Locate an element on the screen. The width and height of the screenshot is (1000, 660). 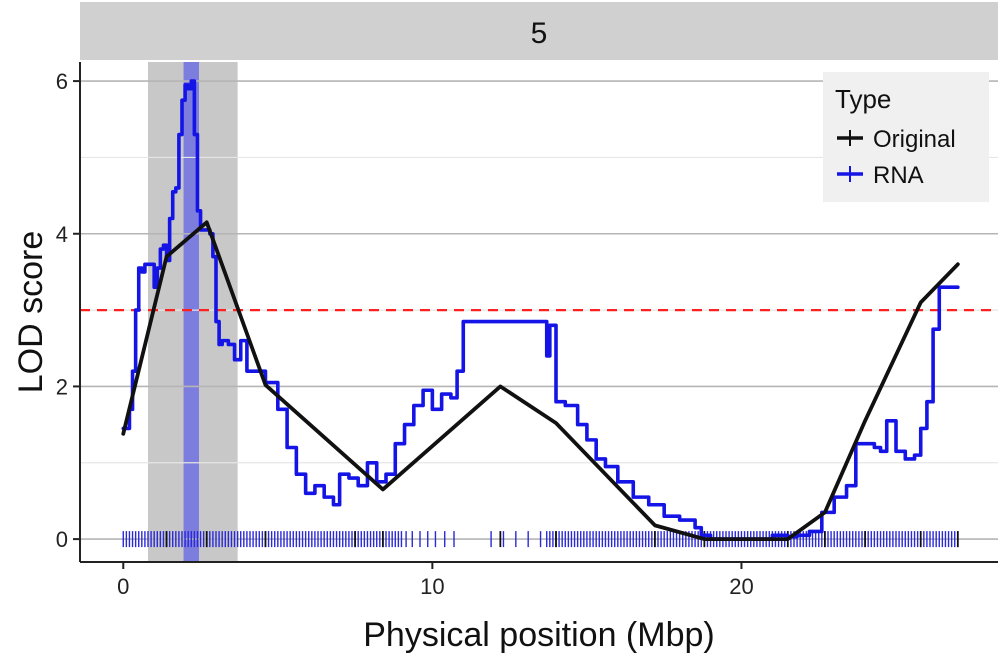
facet-strip is located at coordinates (539, 31).